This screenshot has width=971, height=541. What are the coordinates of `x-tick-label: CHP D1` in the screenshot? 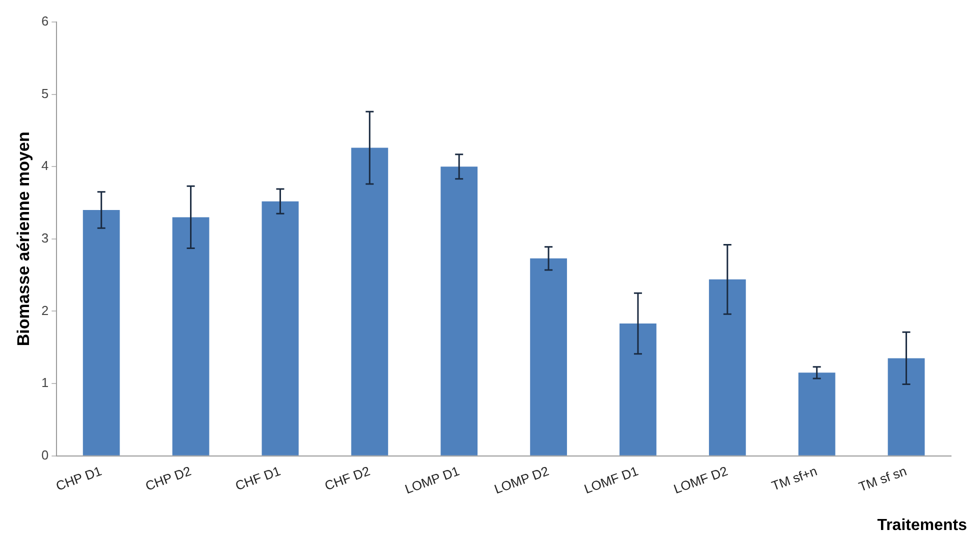 It's located at (79, 478).